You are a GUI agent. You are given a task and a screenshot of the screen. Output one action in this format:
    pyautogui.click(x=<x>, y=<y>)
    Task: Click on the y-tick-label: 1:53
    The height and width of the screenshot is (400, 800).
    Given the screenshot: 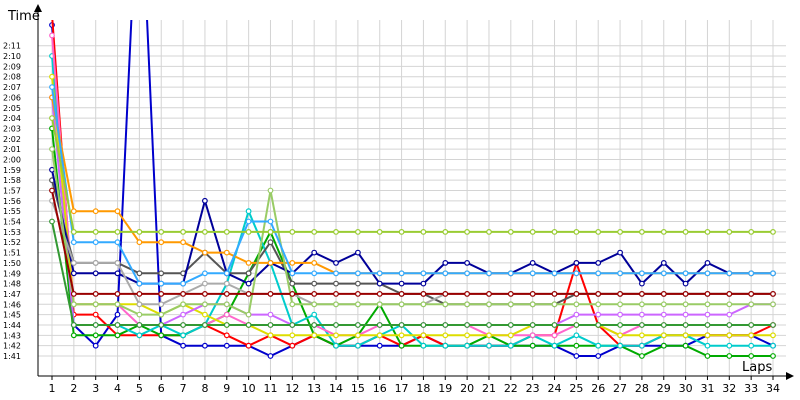 What is the action you would take?
    pyautogui.click(x=12, y=232)
    